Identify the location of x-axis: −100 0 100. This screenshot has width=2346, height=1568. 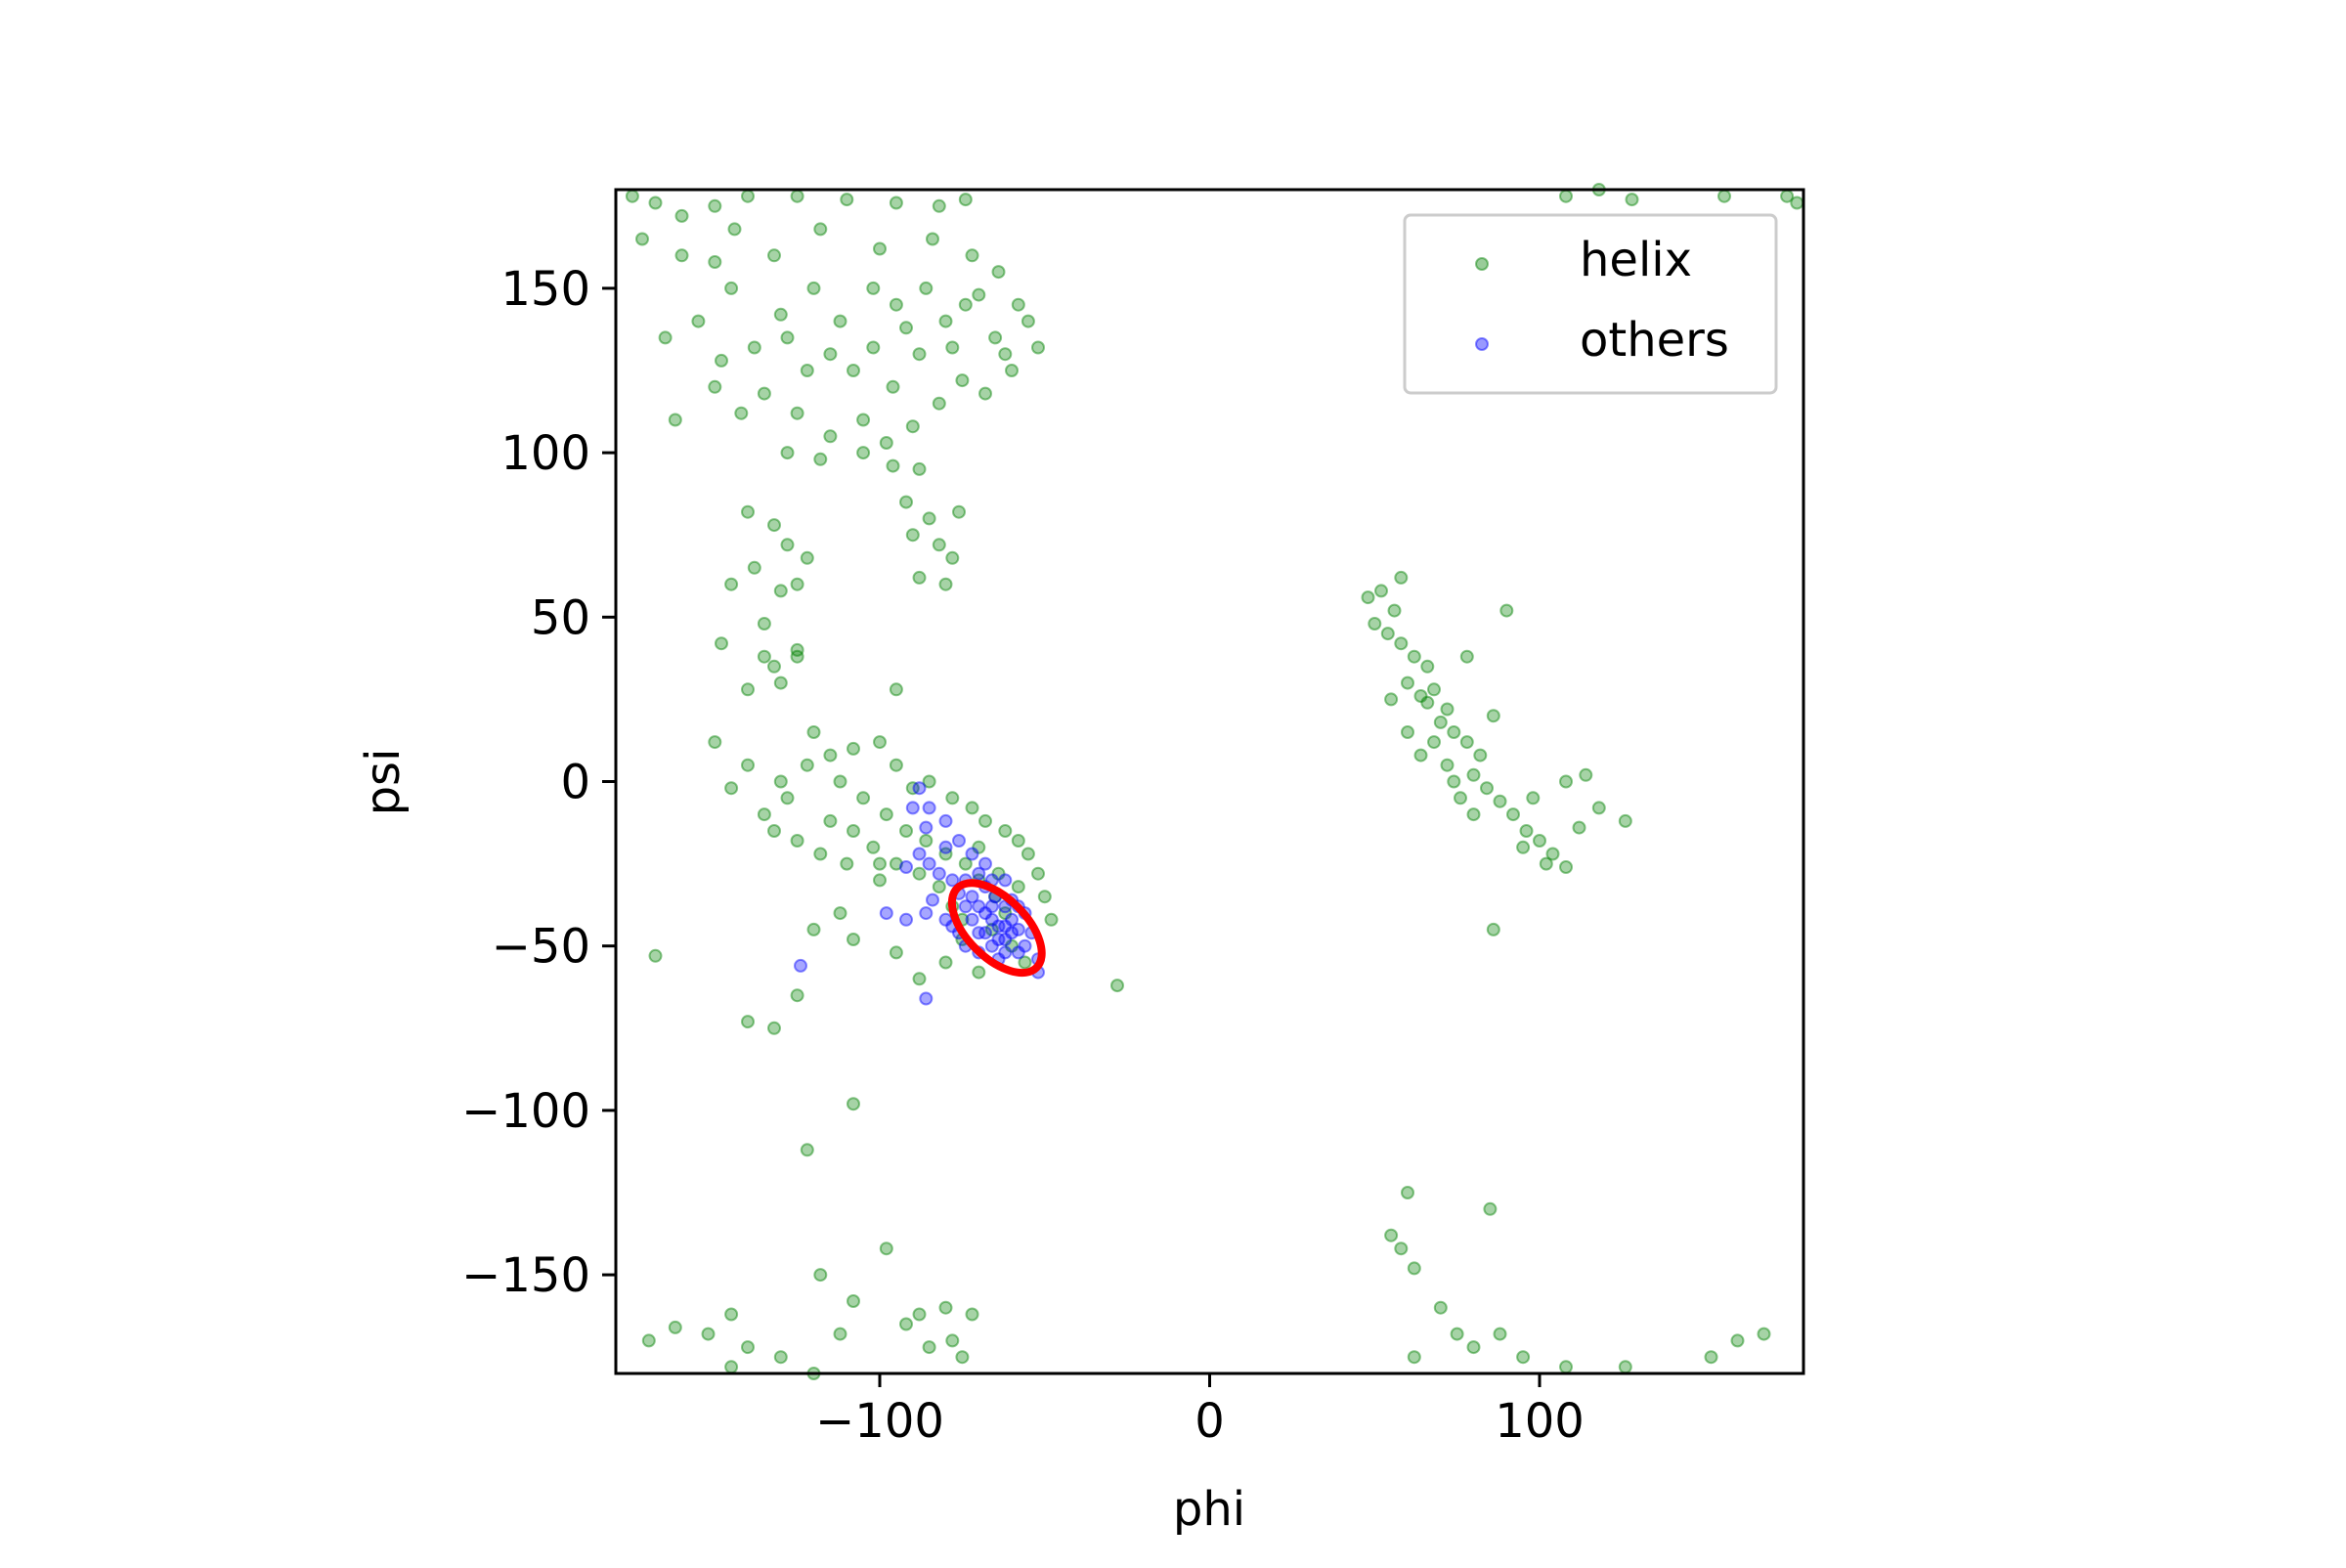
(1200, 1411).